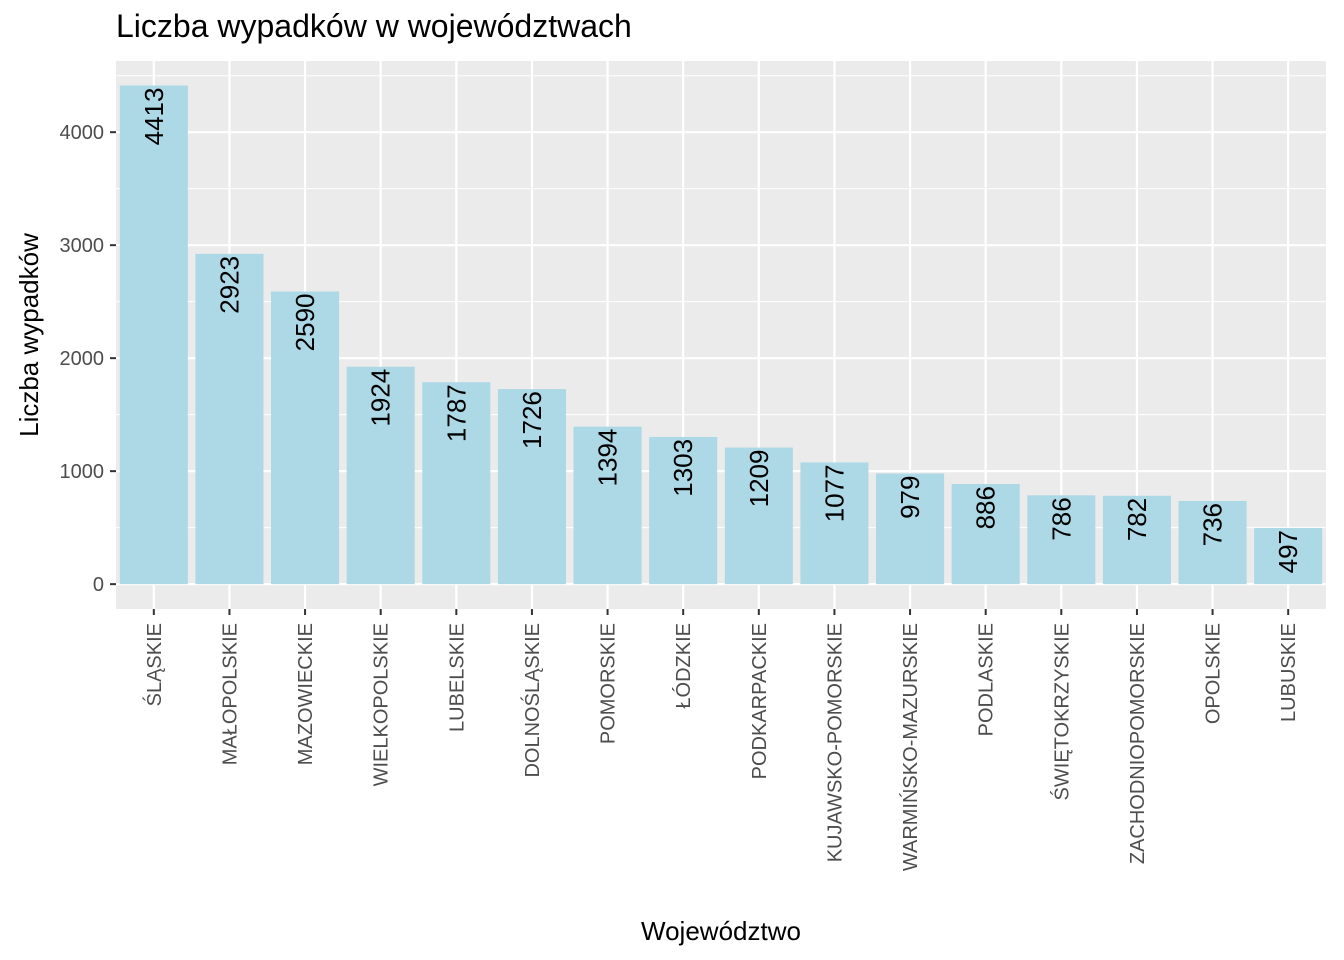 This screenshot has height=960, width=1344. What do you see at coordinates (381, 398) in the screenshot?
I see `bar-value-label: 1924` at bounding box center [381, 398].